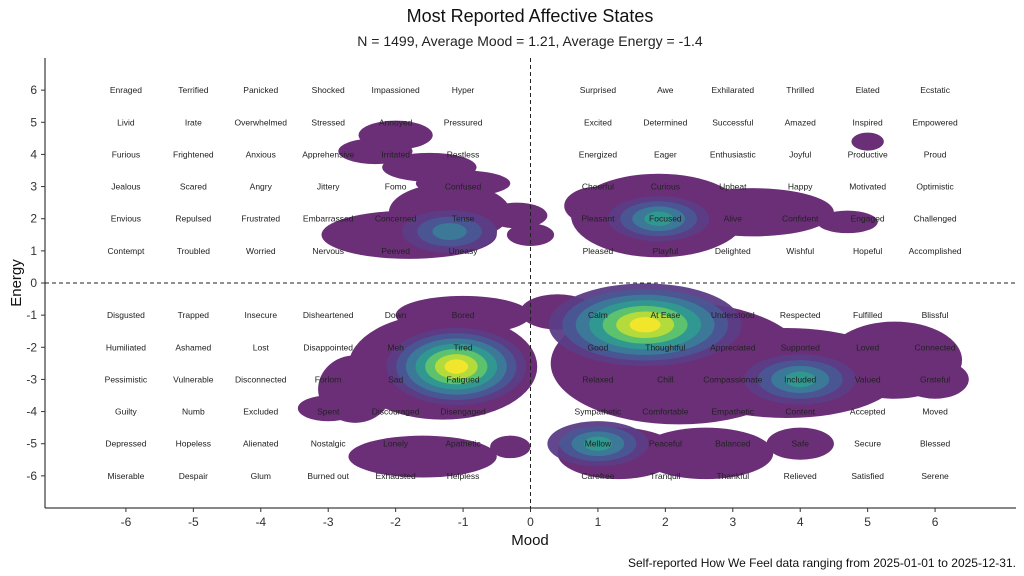  I want to click on emotion-label: Eager, so click(665, 154).